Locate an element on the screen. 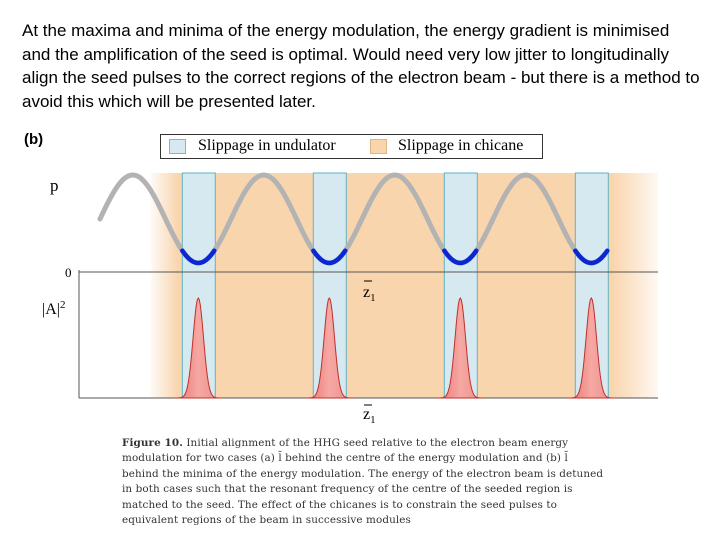  bottom-ylabel: |A|2 is located at coordinates (53, 308).